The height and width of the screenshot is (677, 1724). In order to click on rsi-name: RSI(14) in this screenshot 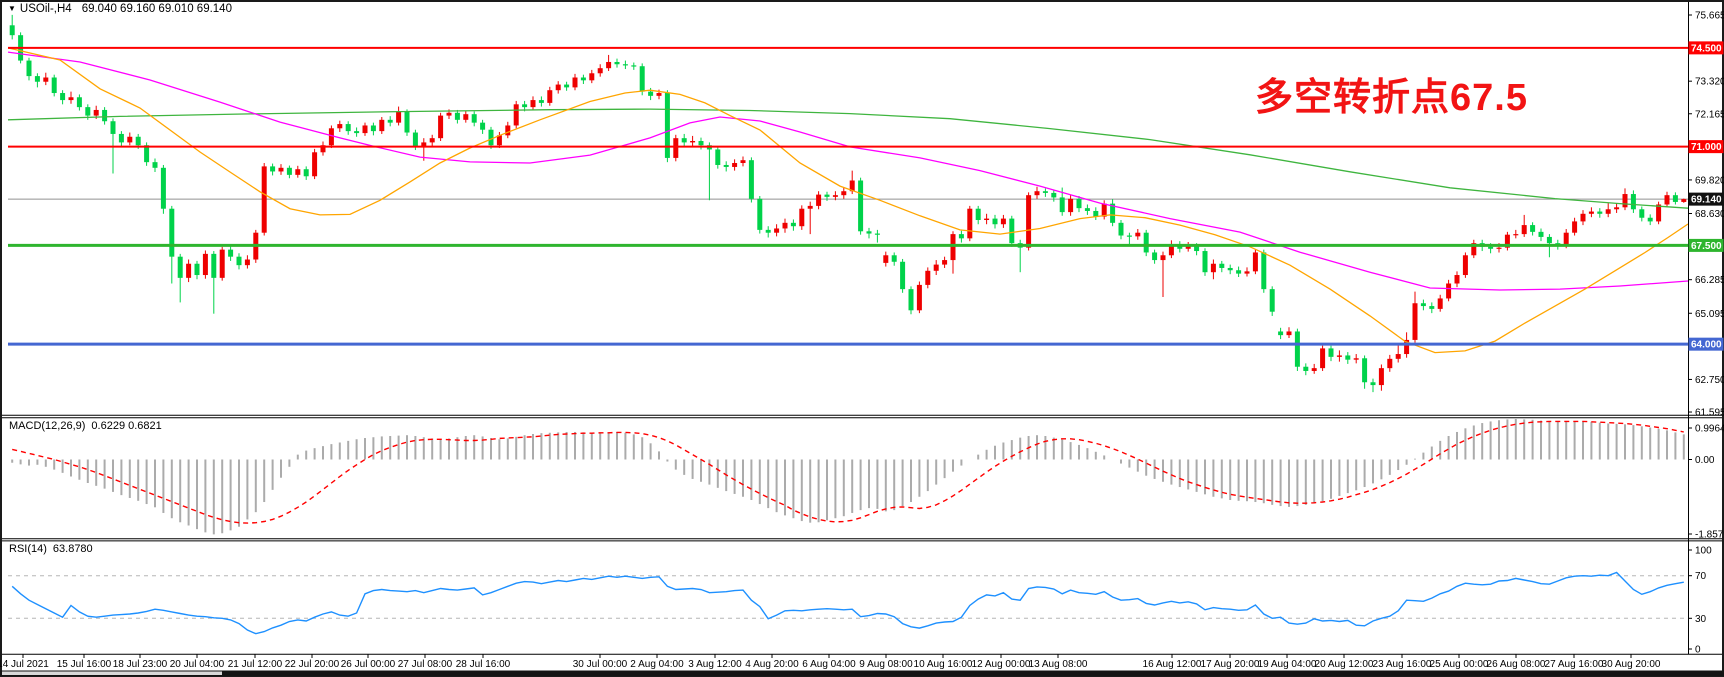, I will do `click(28, 549)`.